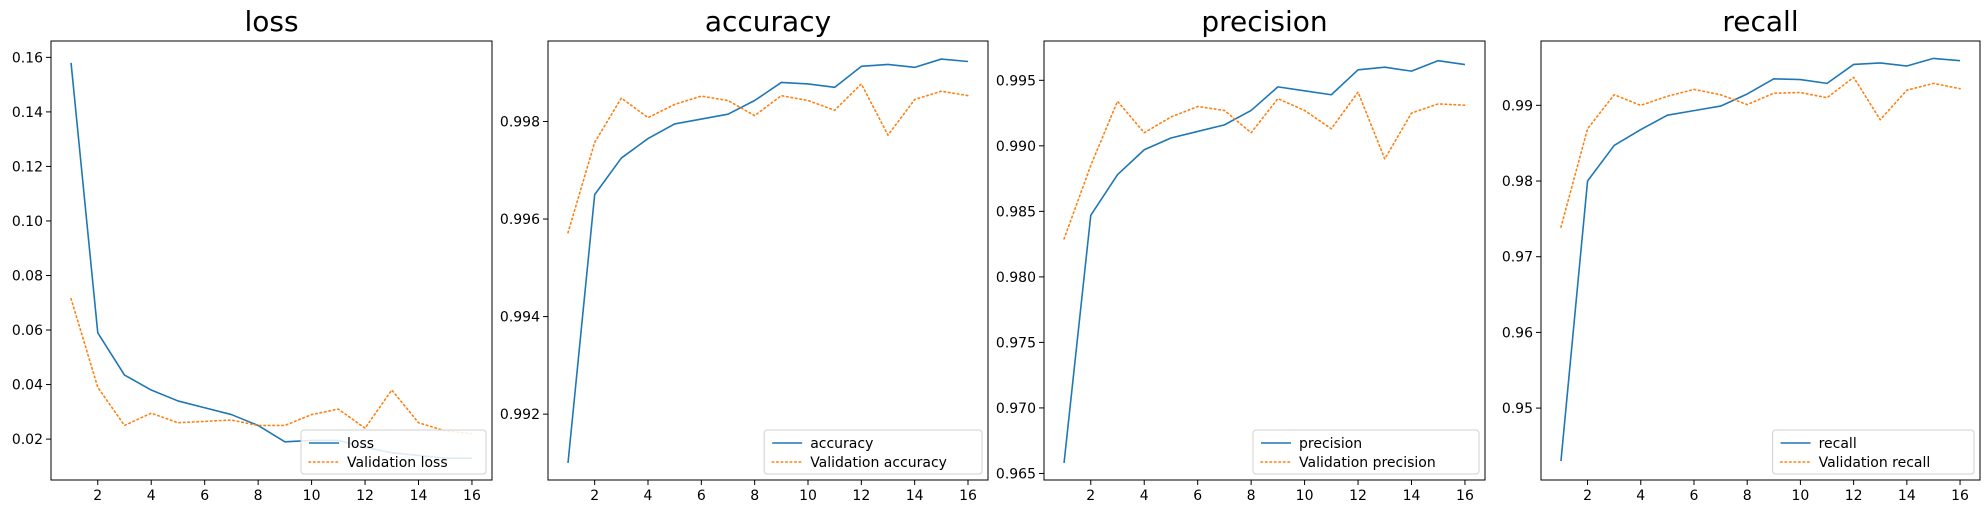 This screenshot has height=514, width=1987. Describe the element at coordinates (841, 444) in the screenshot. I see `legend-label: accuracy` at that location.